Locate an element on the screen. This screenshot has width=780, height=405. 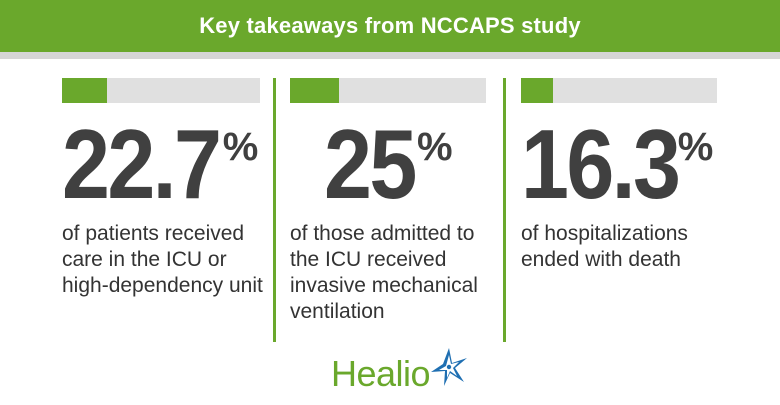
stat-figure: 16.3 % is located at coordinates (623, 164).